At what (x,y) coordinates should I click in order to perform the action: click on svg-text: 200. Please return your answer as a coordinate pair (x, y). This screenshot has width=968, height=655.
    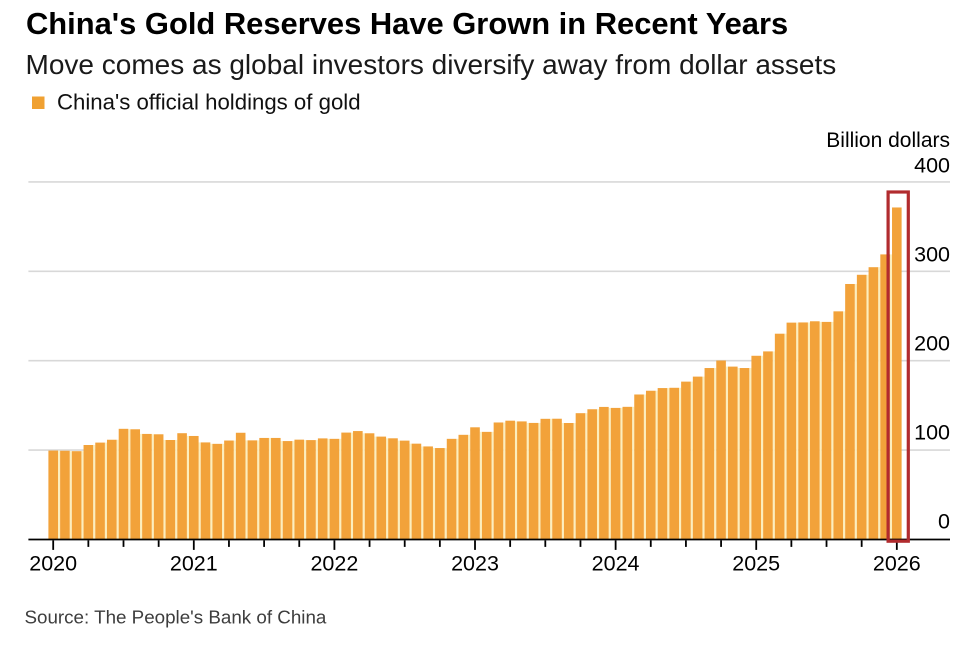
    Looking at the image, I should click on (932, 344).